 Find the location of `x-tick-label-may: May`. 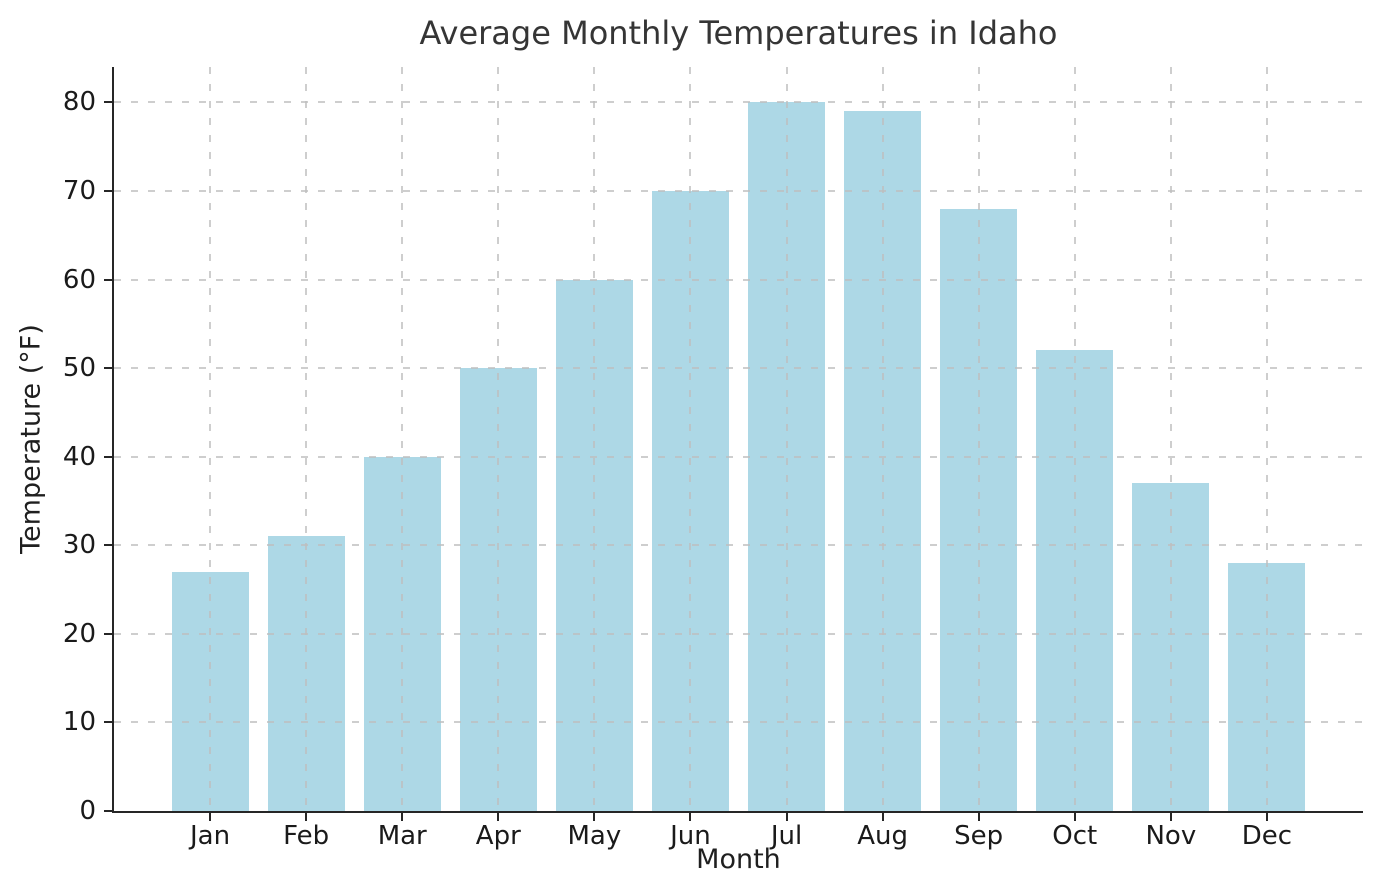

x-tick-label-may: May is located at coordinates (594, 836).